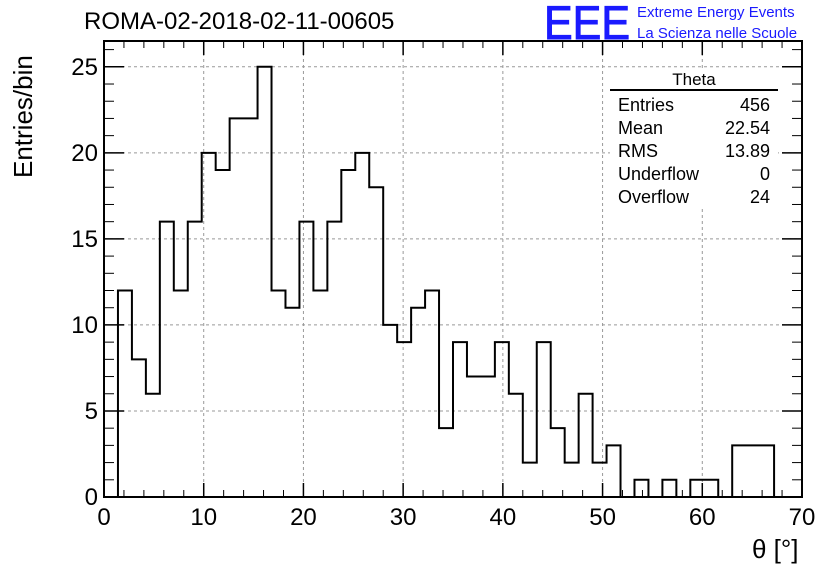 The height and width of the screenshot is (572, 836). I want to click on stats-row-rms: RMS 13.89, so click(694, 151).